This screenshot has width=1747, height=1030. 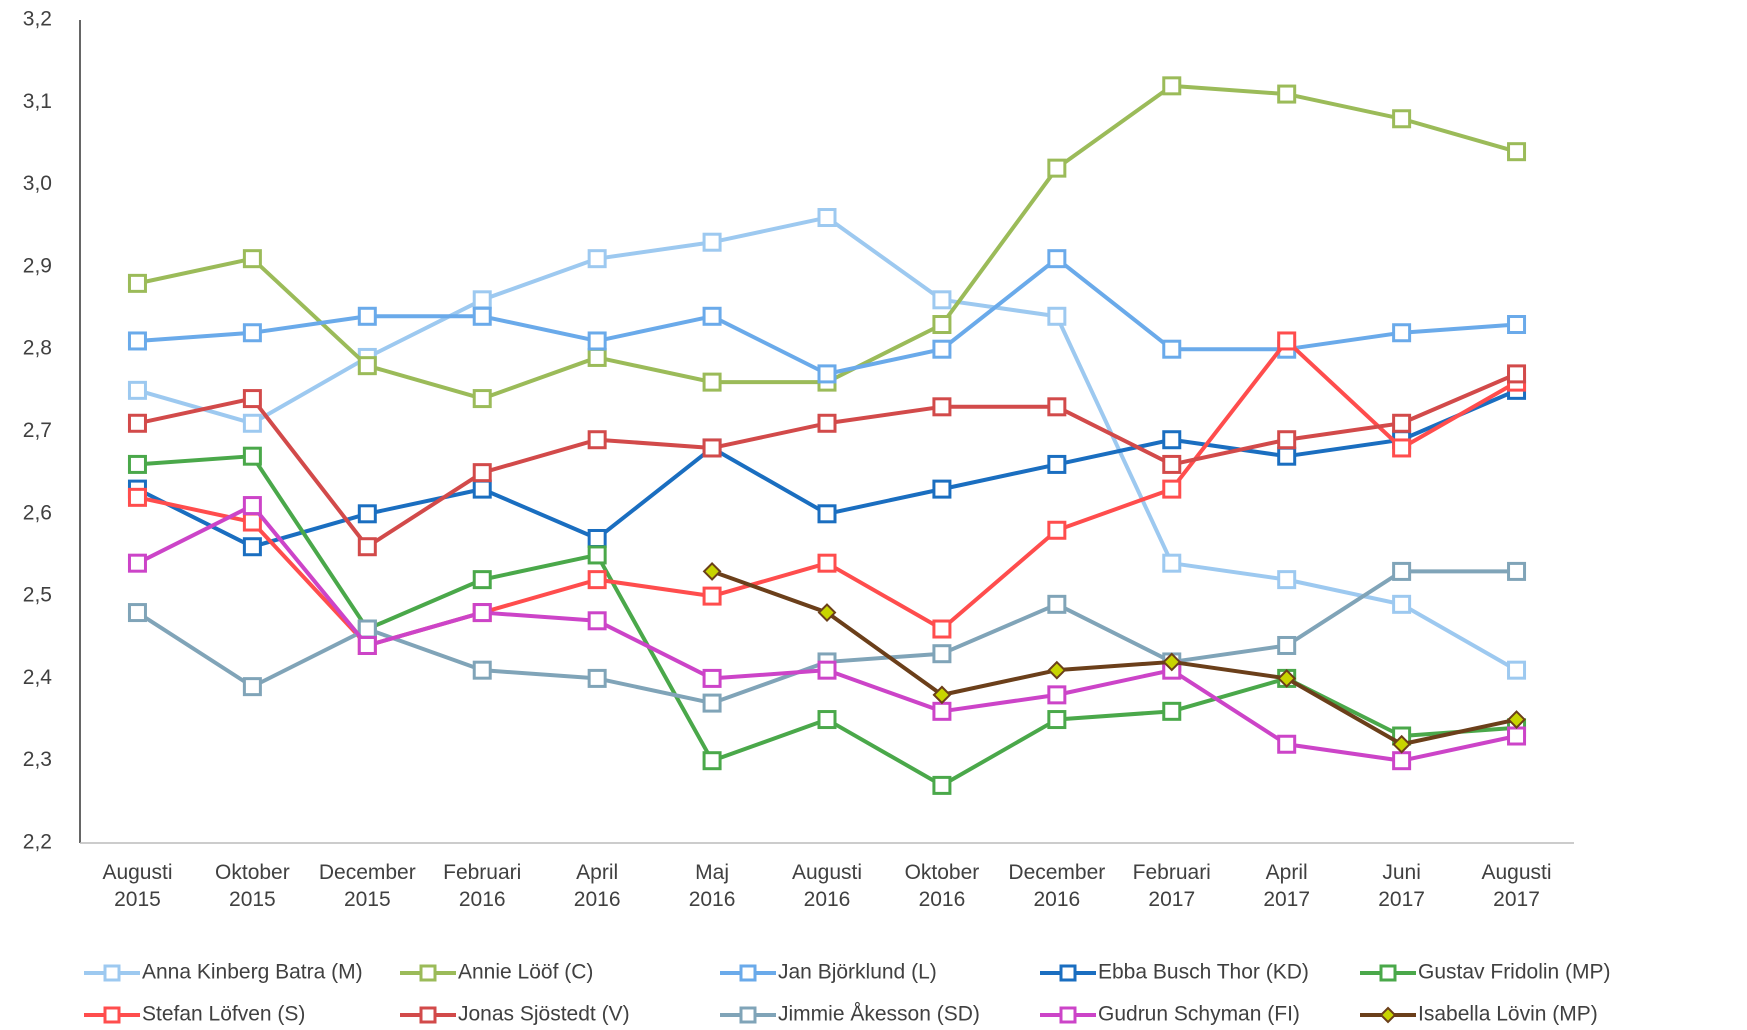 I want to click on y-tick-label: 2,2, so click(x=37, y=842).